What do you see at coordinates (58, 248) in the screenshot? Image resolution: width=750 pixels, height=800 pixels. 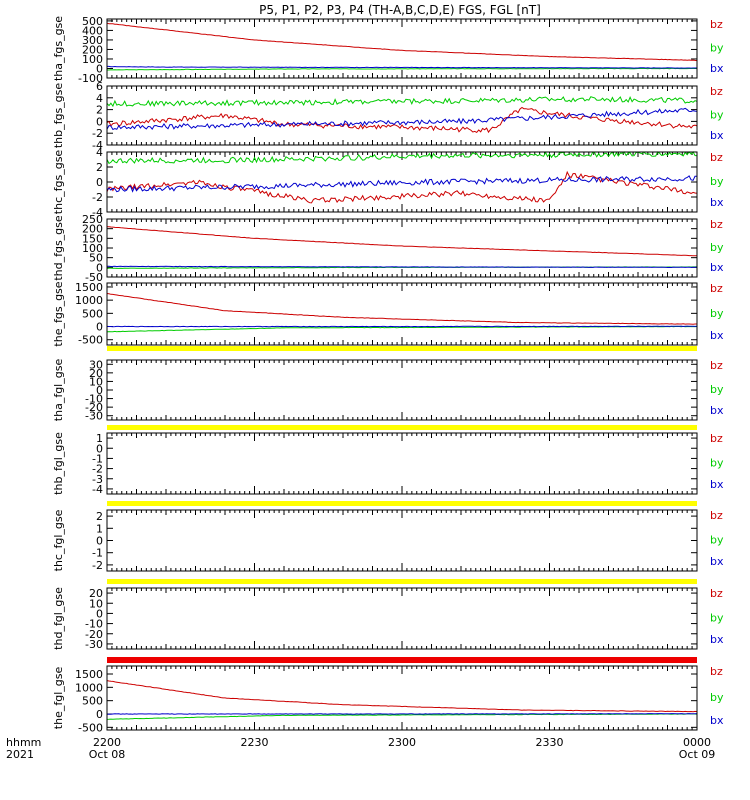 I see `y-axis-label: thd_fgs_gse` at bounding box center [58, 248].